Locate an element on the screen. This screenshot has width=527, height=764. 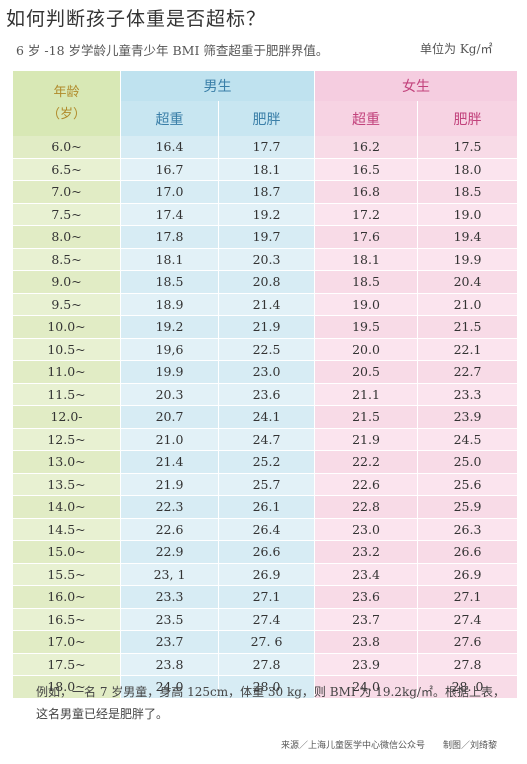
boy-obese-cell: 27.4 is located at coordinates (266, 619).